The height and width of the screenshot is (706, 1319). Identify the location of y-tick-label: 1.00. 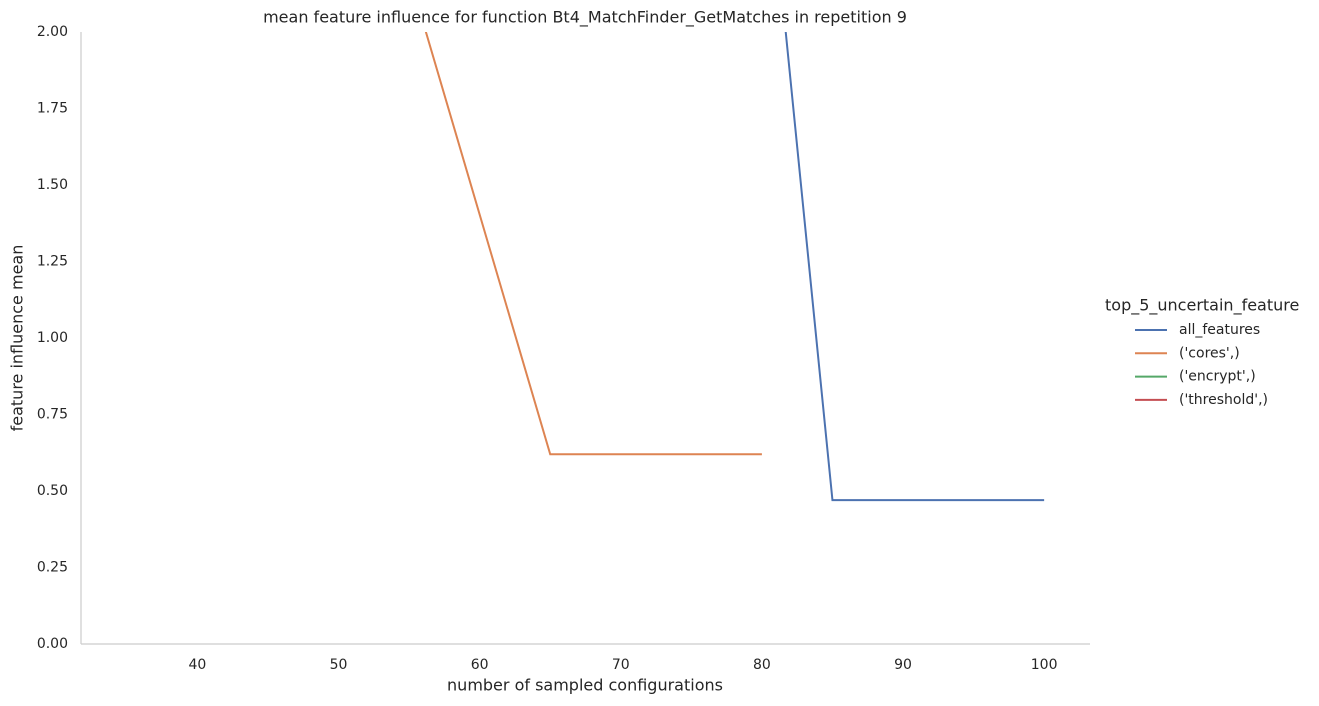
(52, 338).